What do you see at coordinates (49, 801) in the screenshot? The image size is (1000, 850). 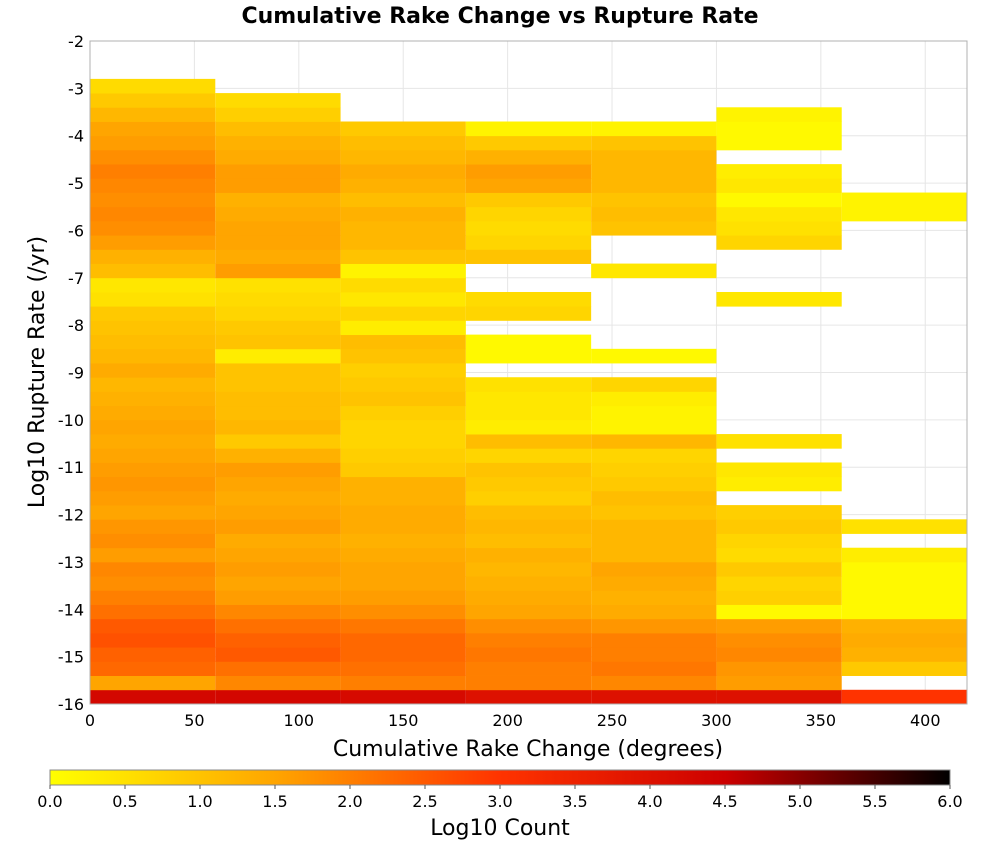 I see `colorbar-tick-label: 0.0` at bounding box center [49, 801].